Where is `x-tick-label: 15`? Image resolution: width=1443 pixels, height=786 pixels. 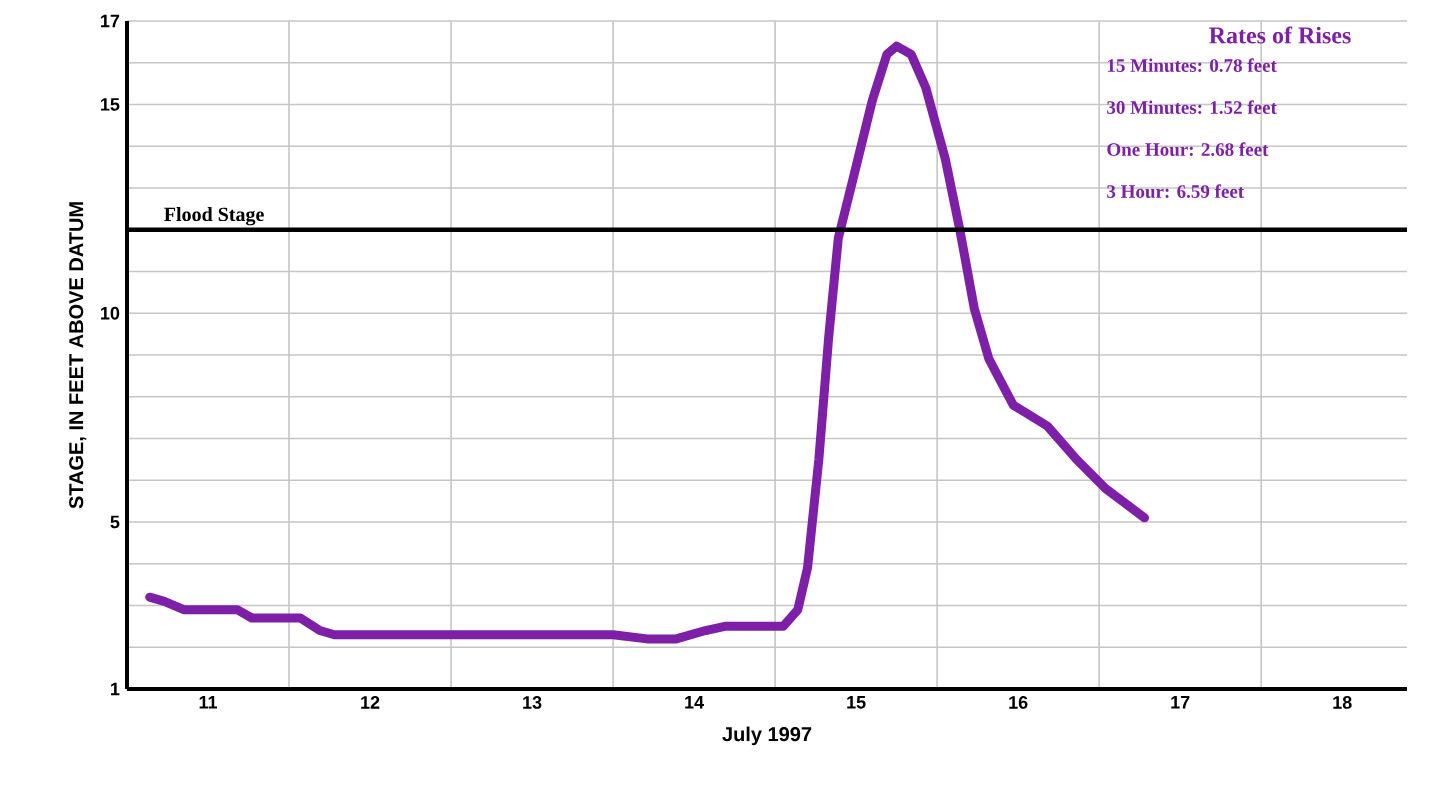 x-tick-label: 15 is located at coordinates (856, 702).